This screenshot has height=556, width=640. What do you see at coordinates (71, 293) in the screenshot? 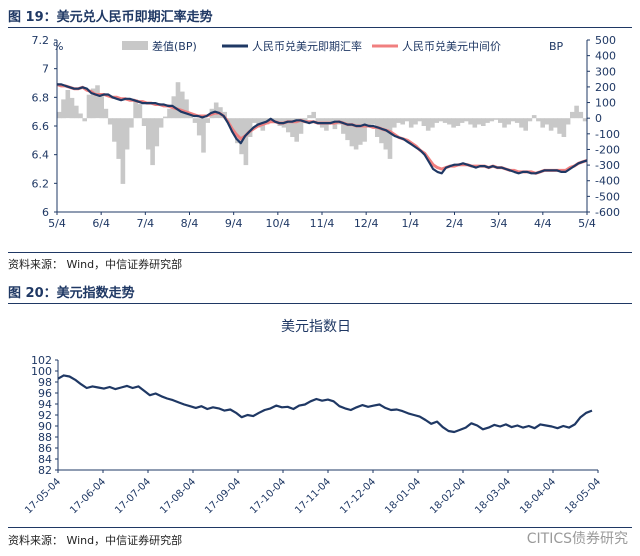
I see `figure20-title: 图 20：美元指数走势` at bounding box center [71, 293].